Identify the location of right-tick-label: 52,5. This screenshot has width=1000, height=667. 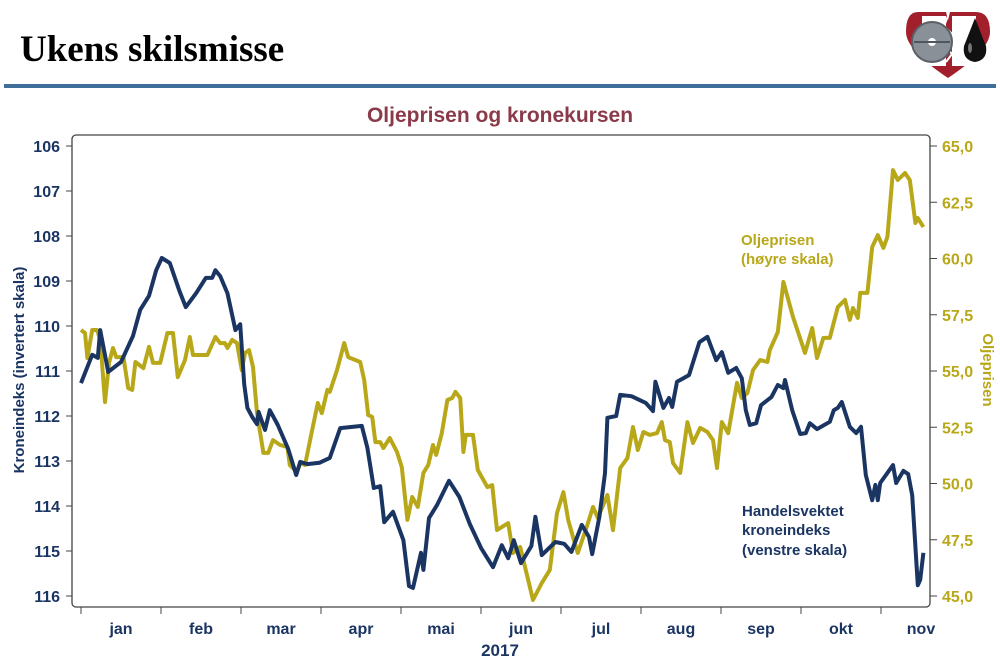
(957, 428).